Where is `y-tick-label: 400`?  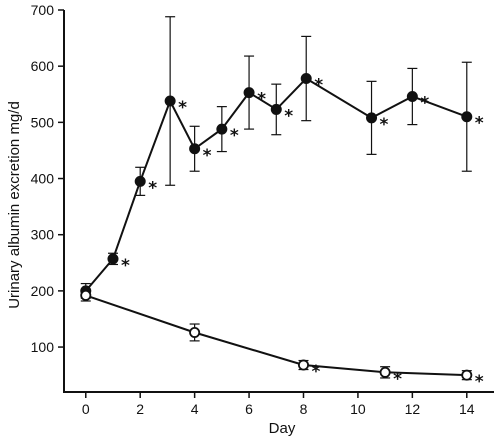 y-tick-label: 400 is located at coordinates (43, 179).